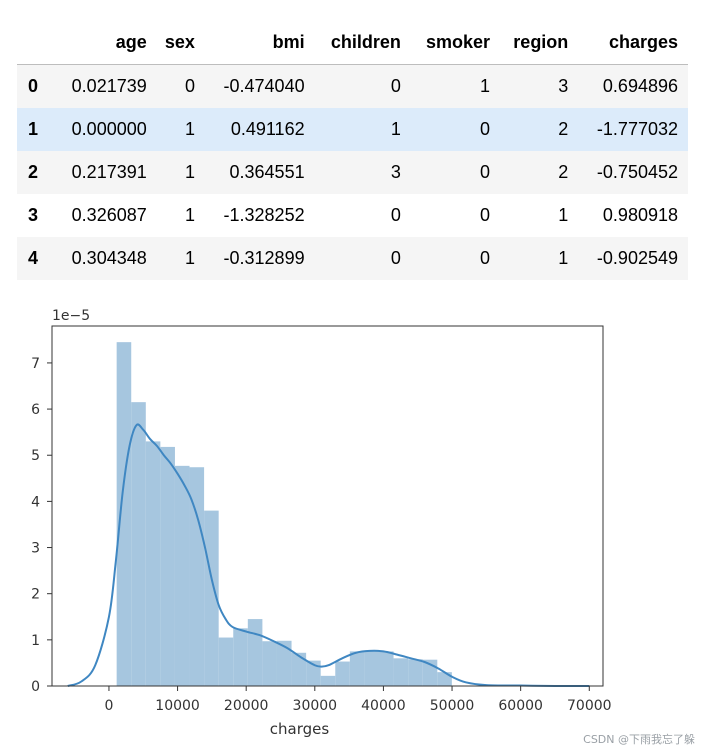  I want to click on y-tick-label: 6, so click(35, 410).